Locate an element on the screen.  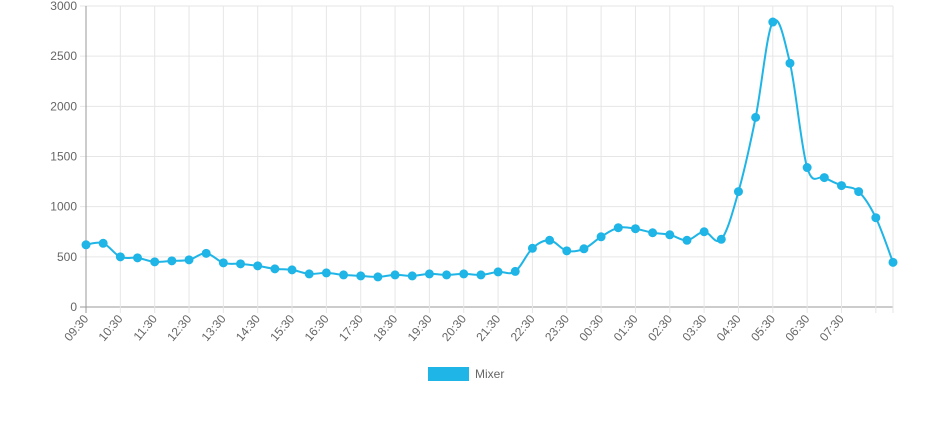
x-tick-label: 09:30 is located at coordinates (76, 328).